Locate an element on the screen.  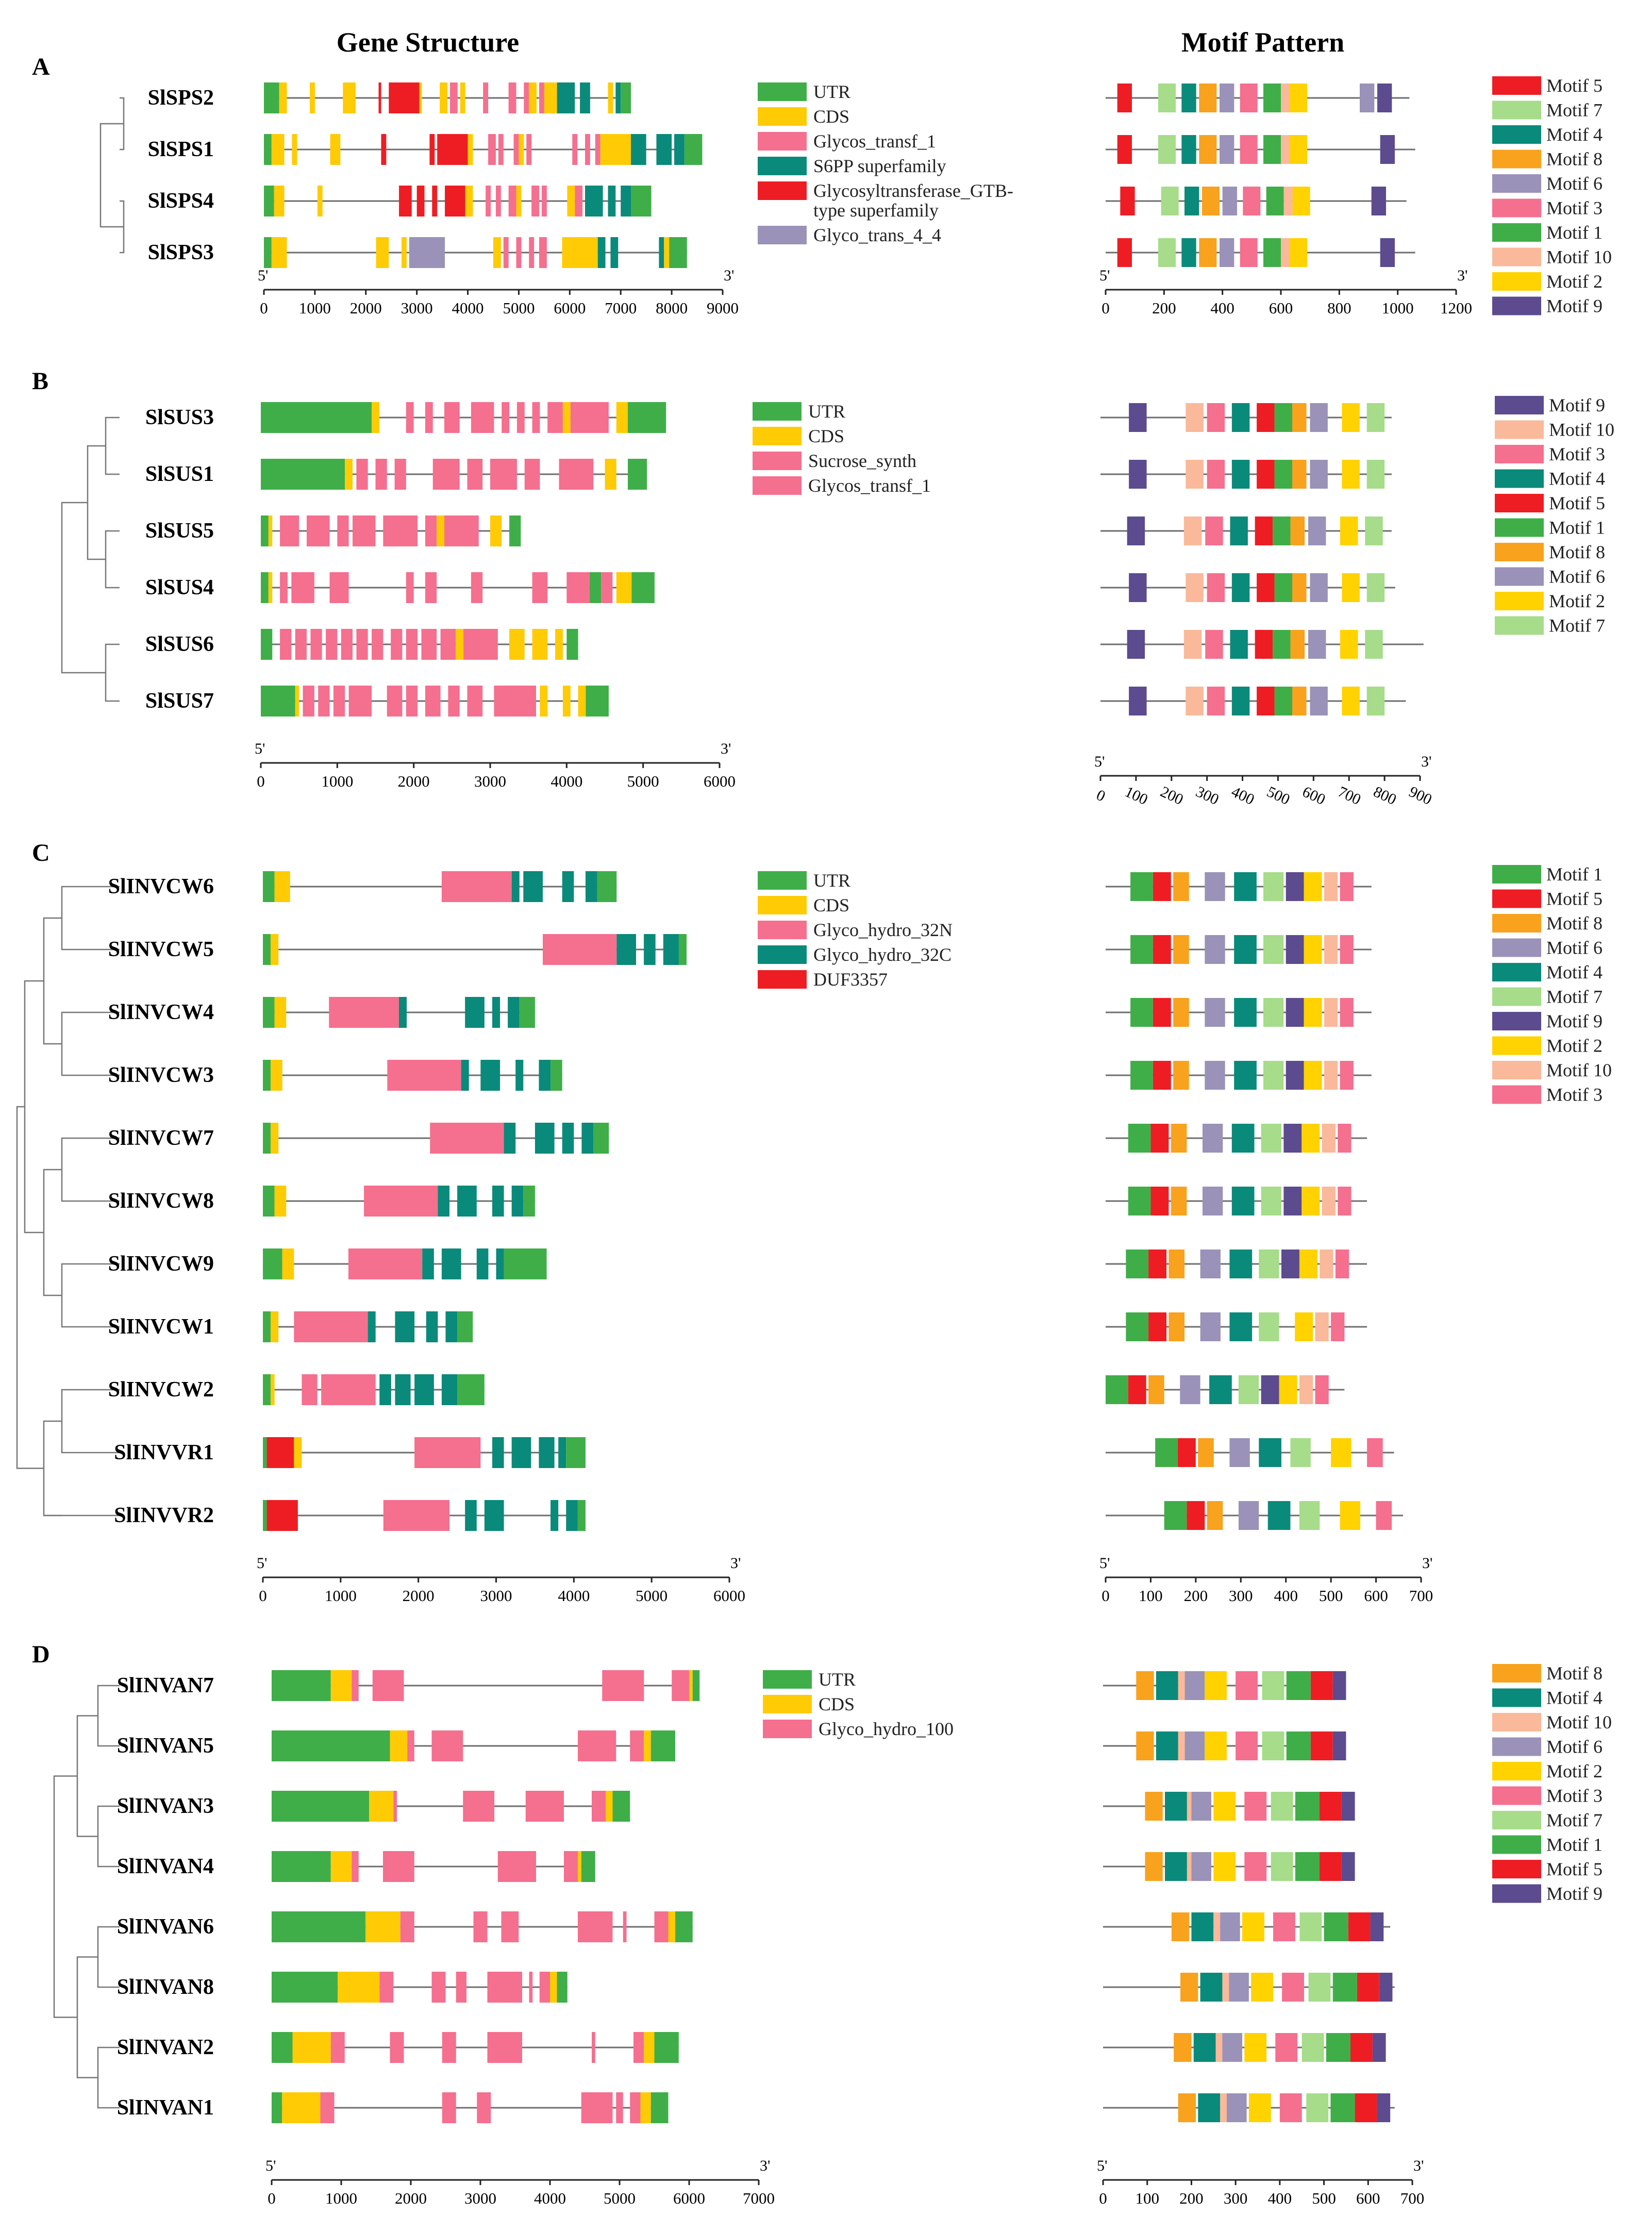
legend-swatch is located at coordinates (783, 235).